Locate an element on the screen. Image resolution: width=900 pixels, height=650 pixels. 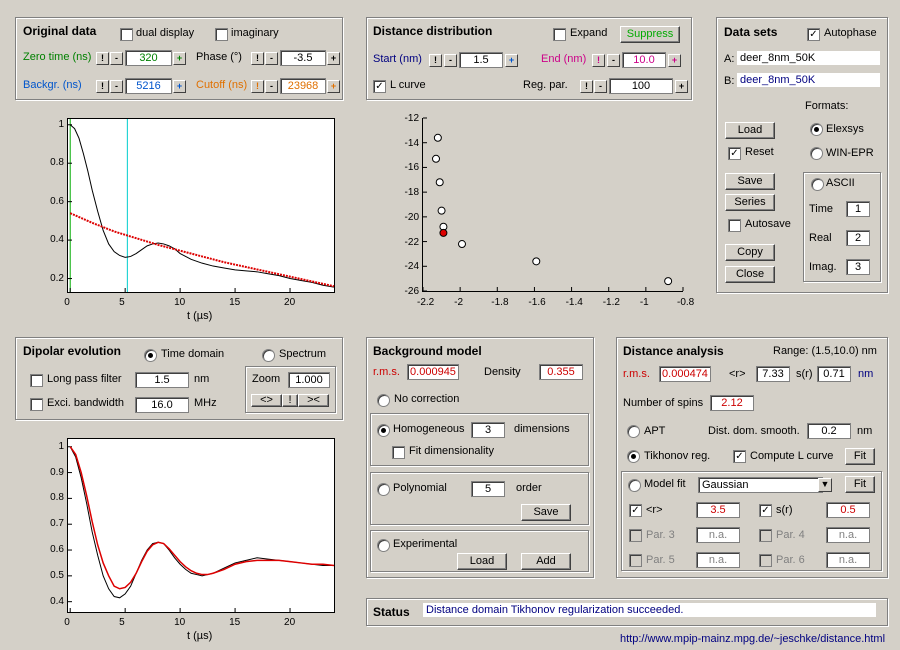
zero-time-minus-button: - is located at coordinates (116, 58).